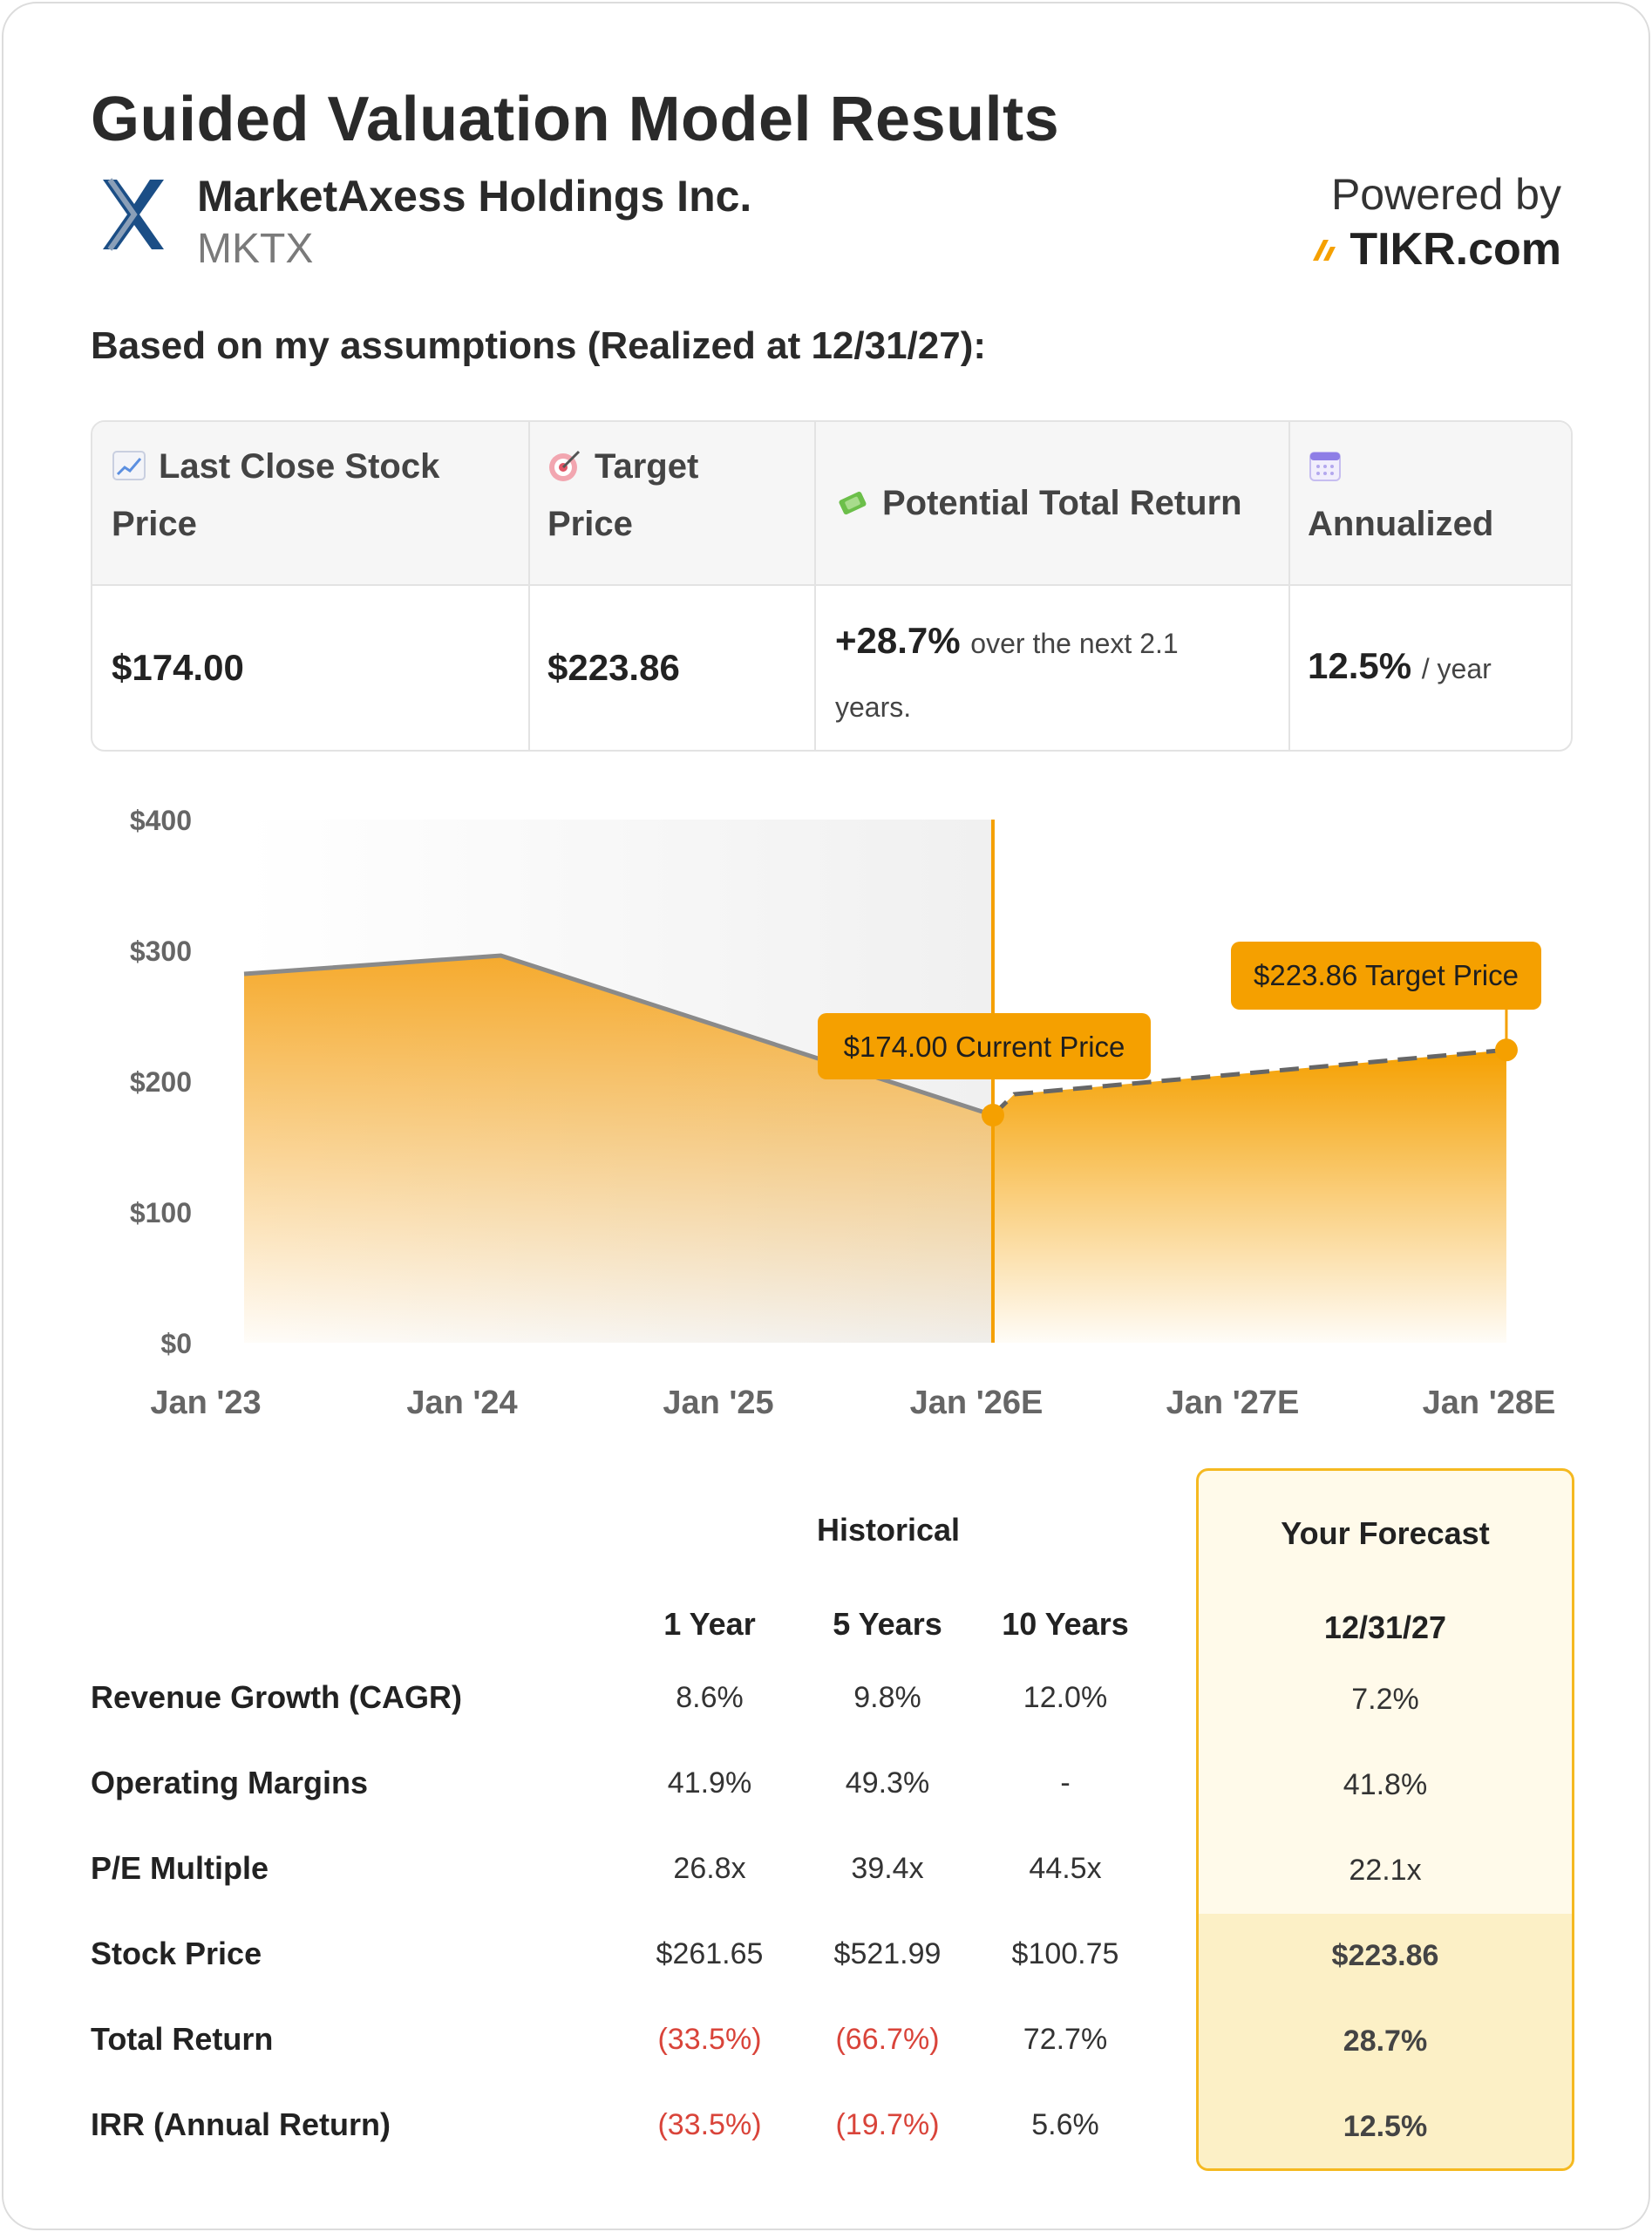  I want to click on current-price-callout-text: $174.00 Current Price, so click(984, 1047).